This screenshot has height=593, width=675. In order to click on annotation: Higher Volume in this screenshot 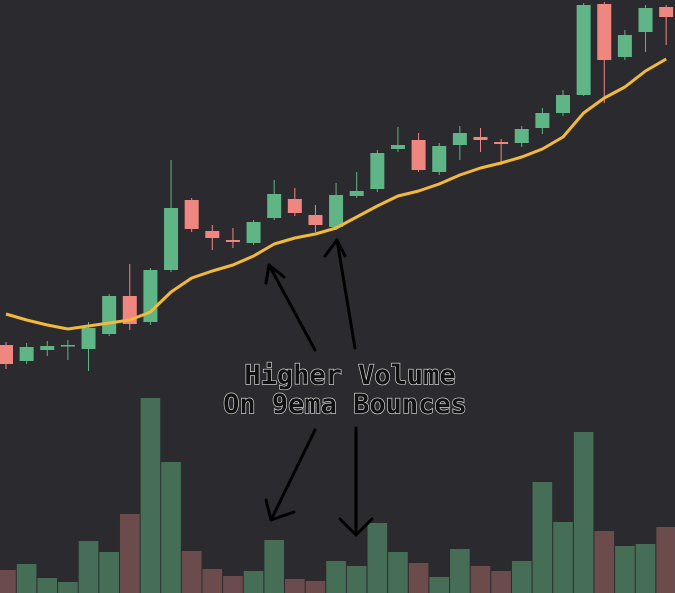, I will do `click(349, 375)`.